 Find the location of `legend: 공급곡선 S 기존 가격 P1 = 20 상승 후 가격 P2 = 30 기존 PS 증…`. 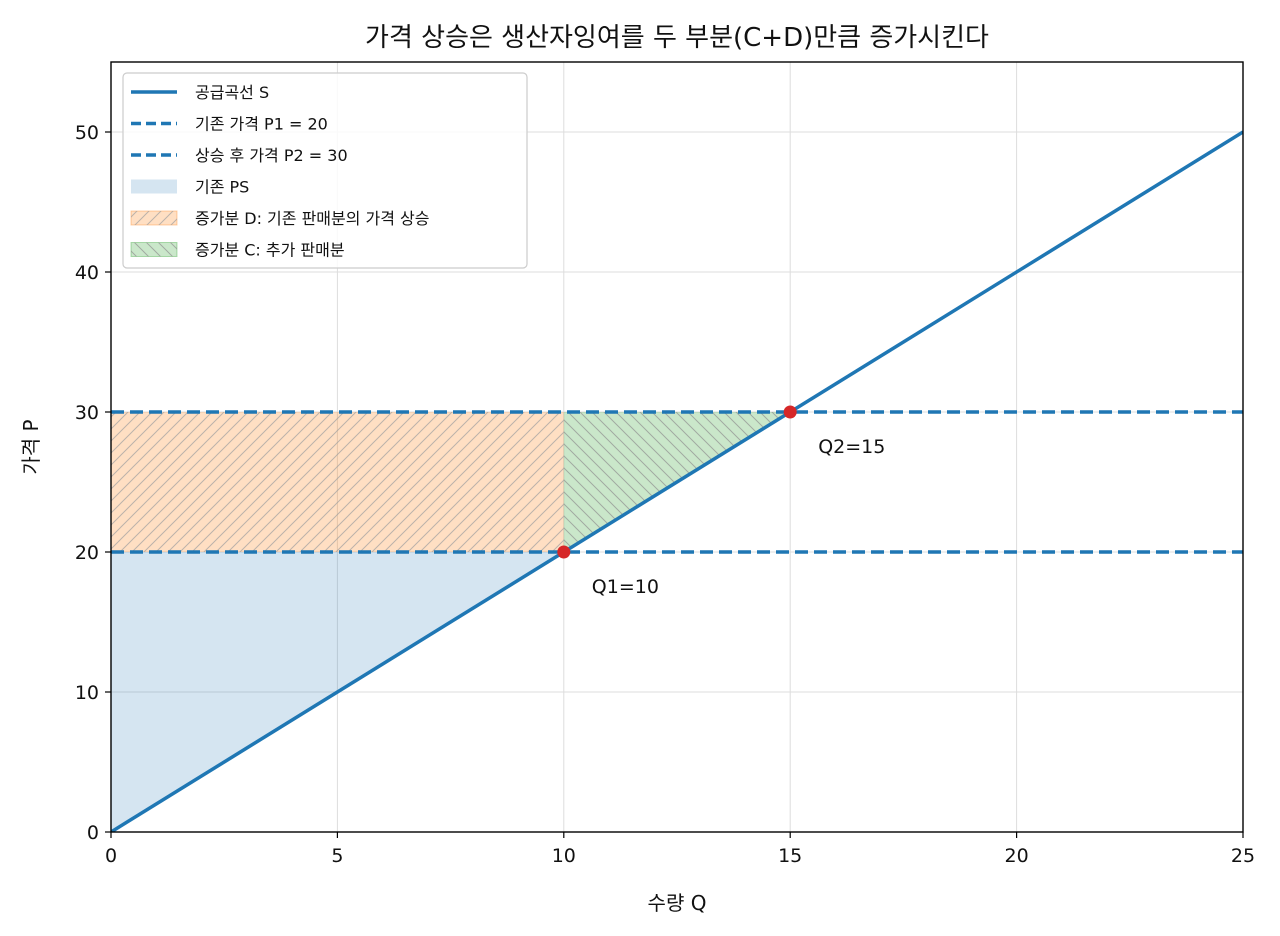

legend: 공급곡선 S 기존 가격 P1 = 20 상승 후 가격 P2 = 30 기존 PS 증… is located at coordinates (325, 170).